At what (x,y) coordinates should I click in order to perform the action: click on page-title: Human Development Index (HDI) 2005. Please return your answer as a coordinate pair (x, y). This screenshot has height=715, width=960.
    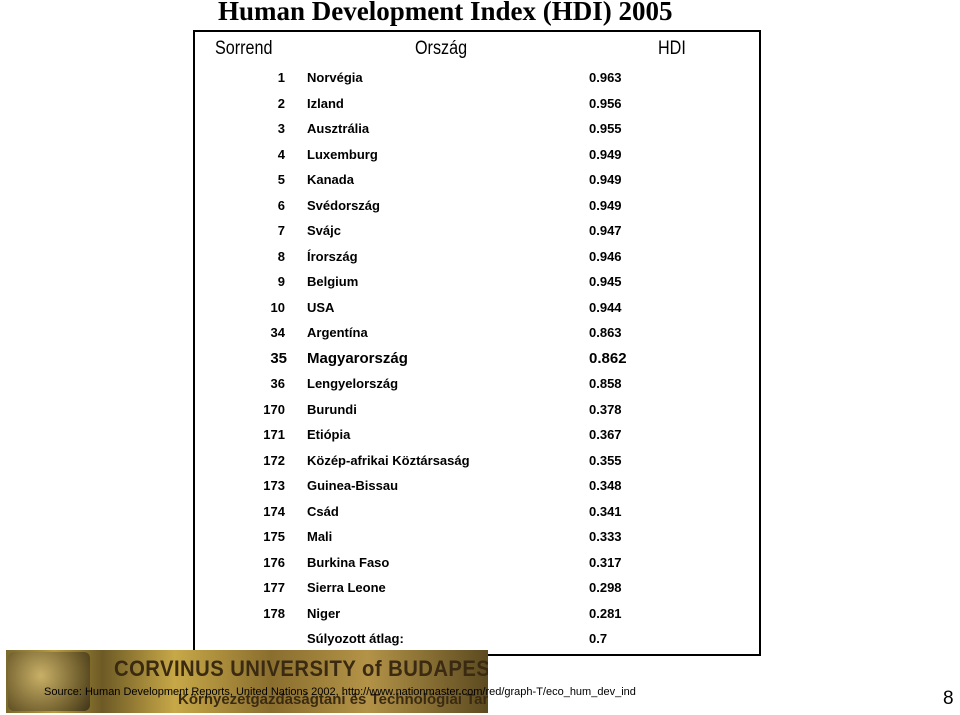
    Looking at the image, I should click on (445, 13).